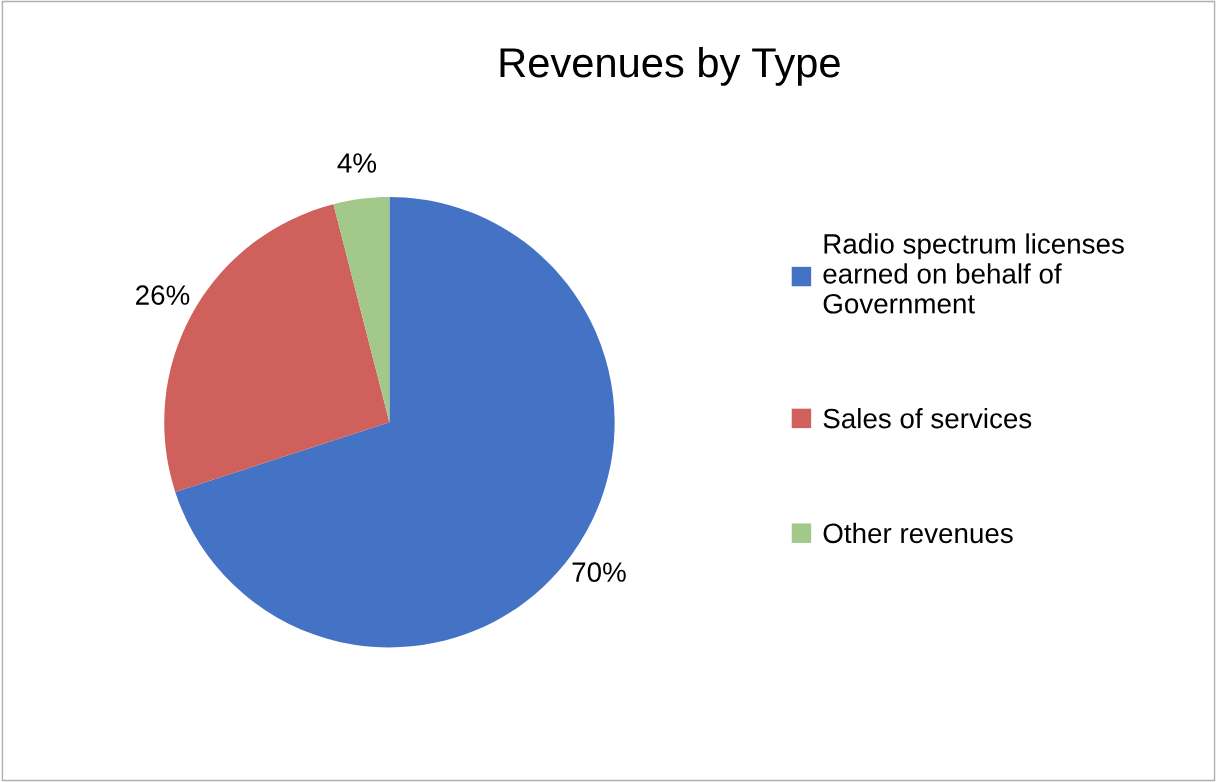 The image size is (1217, 782). Describe the element at coordinates (163, 295) in the screenshot. I see `data-label: 26%` at that location.